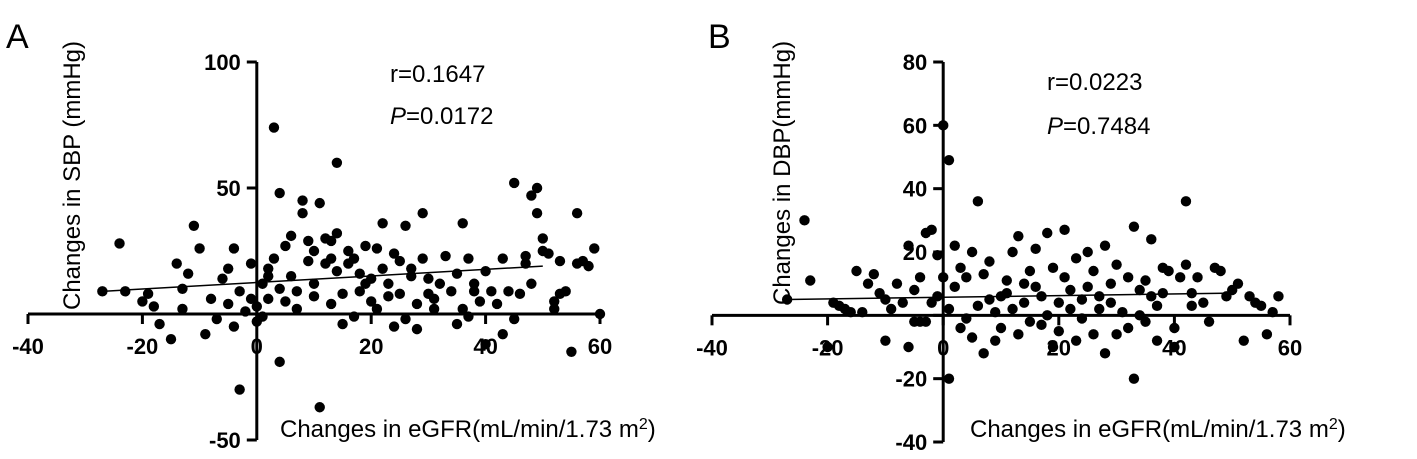  I want to click on y-tick-label: -20, so click(911, 379).